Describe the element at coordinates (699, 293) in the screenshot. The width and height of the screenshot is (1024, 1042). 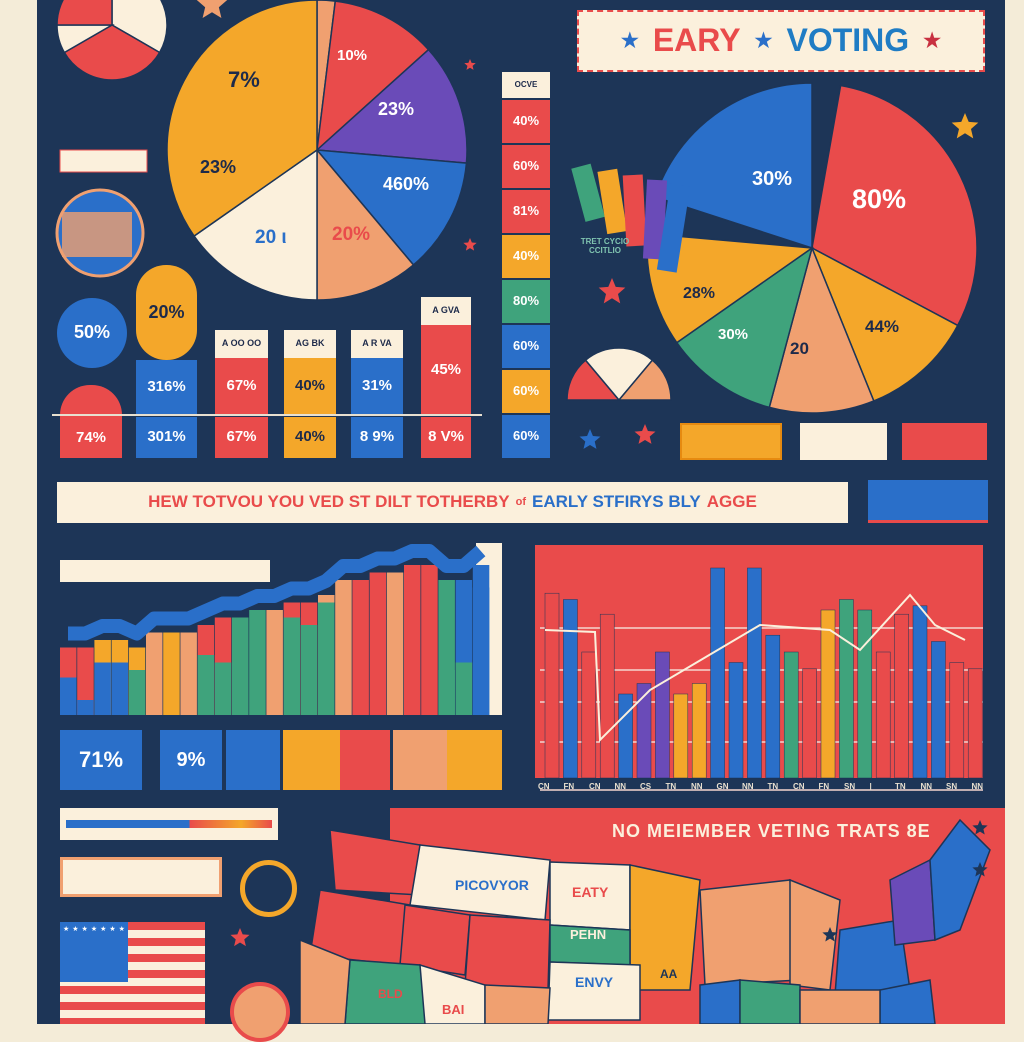
I see `pie-label: 28%` at that location.